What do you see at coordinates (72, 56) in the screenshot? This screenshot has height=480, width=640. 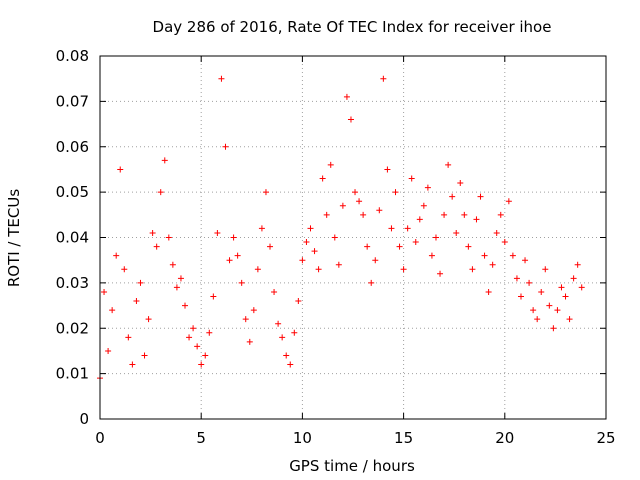 I see `y-tick-label: 0.08` at bounding box center [72, 56].